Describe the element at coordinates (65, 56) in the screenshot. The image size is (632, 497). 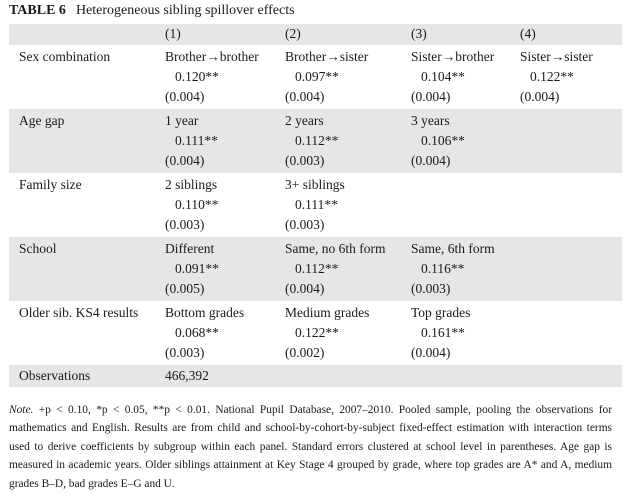
I see `row-label: Sex combination` at that location.